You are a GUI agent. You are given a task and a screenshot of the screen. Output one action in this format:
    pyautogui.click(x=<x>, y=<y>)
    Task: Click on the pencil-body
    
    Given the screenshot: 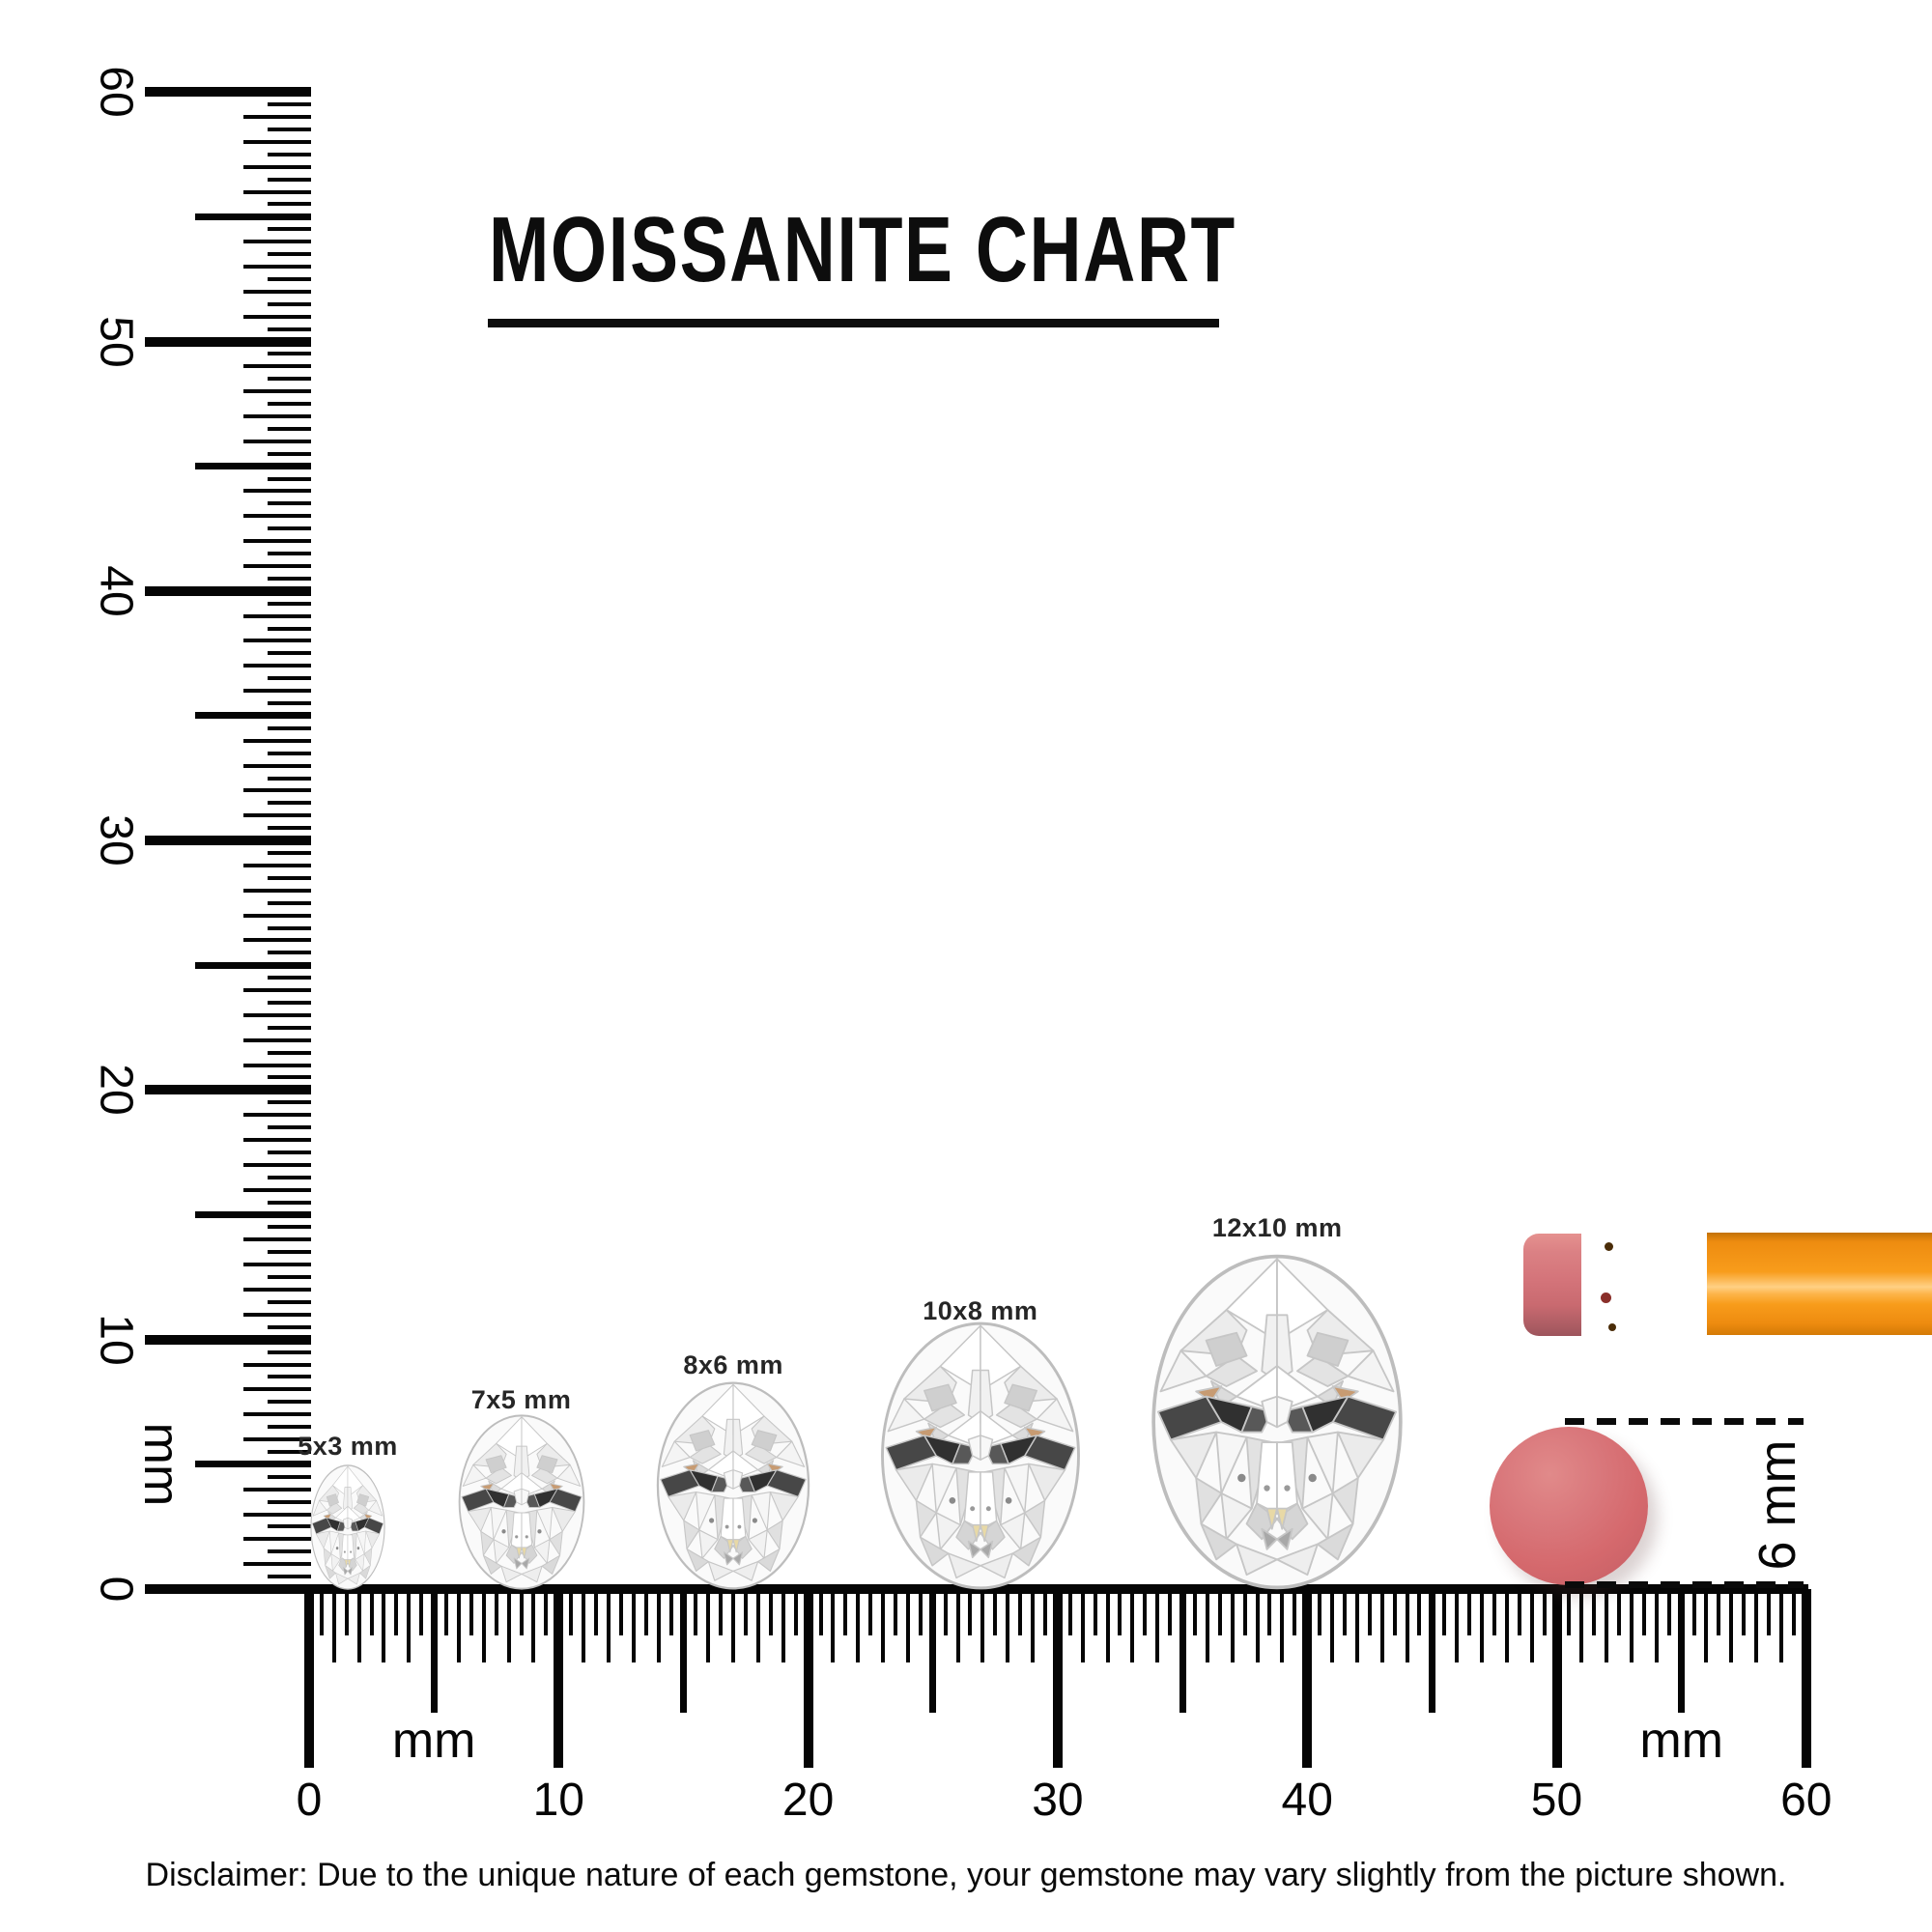 What is the action you would take?
    pyautogui.click(x=1819, y=1284)
    